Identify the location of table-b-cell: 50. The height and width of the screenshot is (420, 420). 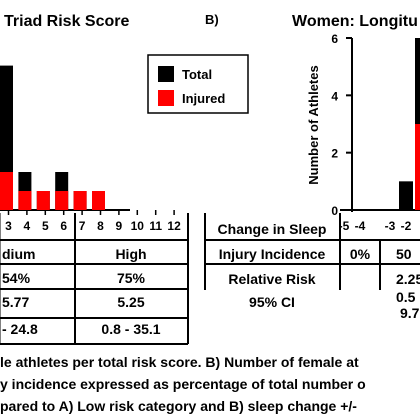
(404, 254).